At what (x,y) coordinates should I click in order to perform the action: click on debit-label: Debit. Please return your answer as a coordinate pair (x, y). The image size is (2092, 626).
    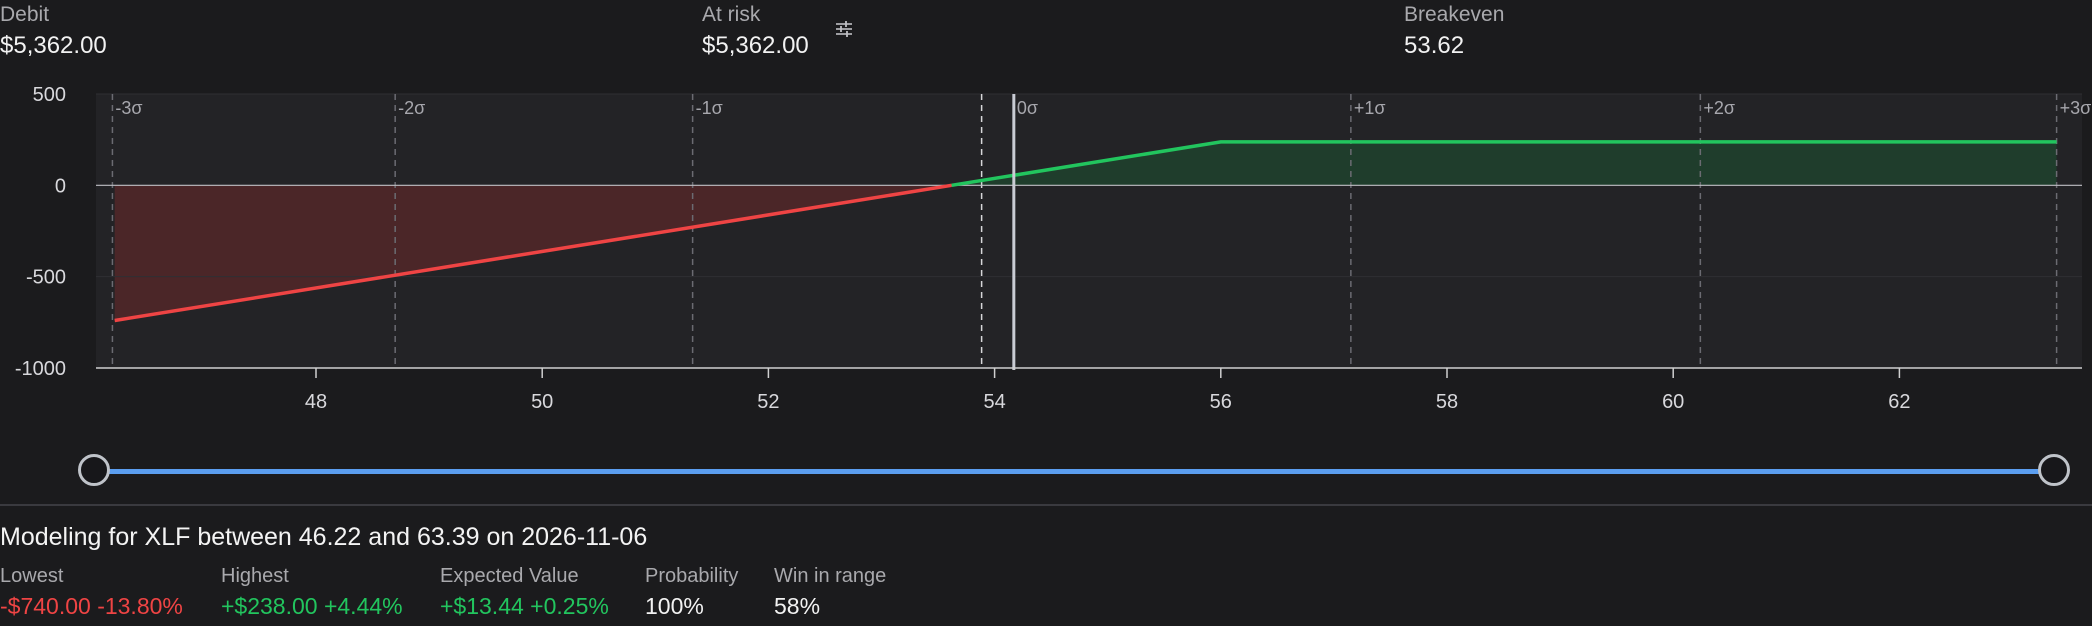
    Looking at the image, I should click on (25, 14).